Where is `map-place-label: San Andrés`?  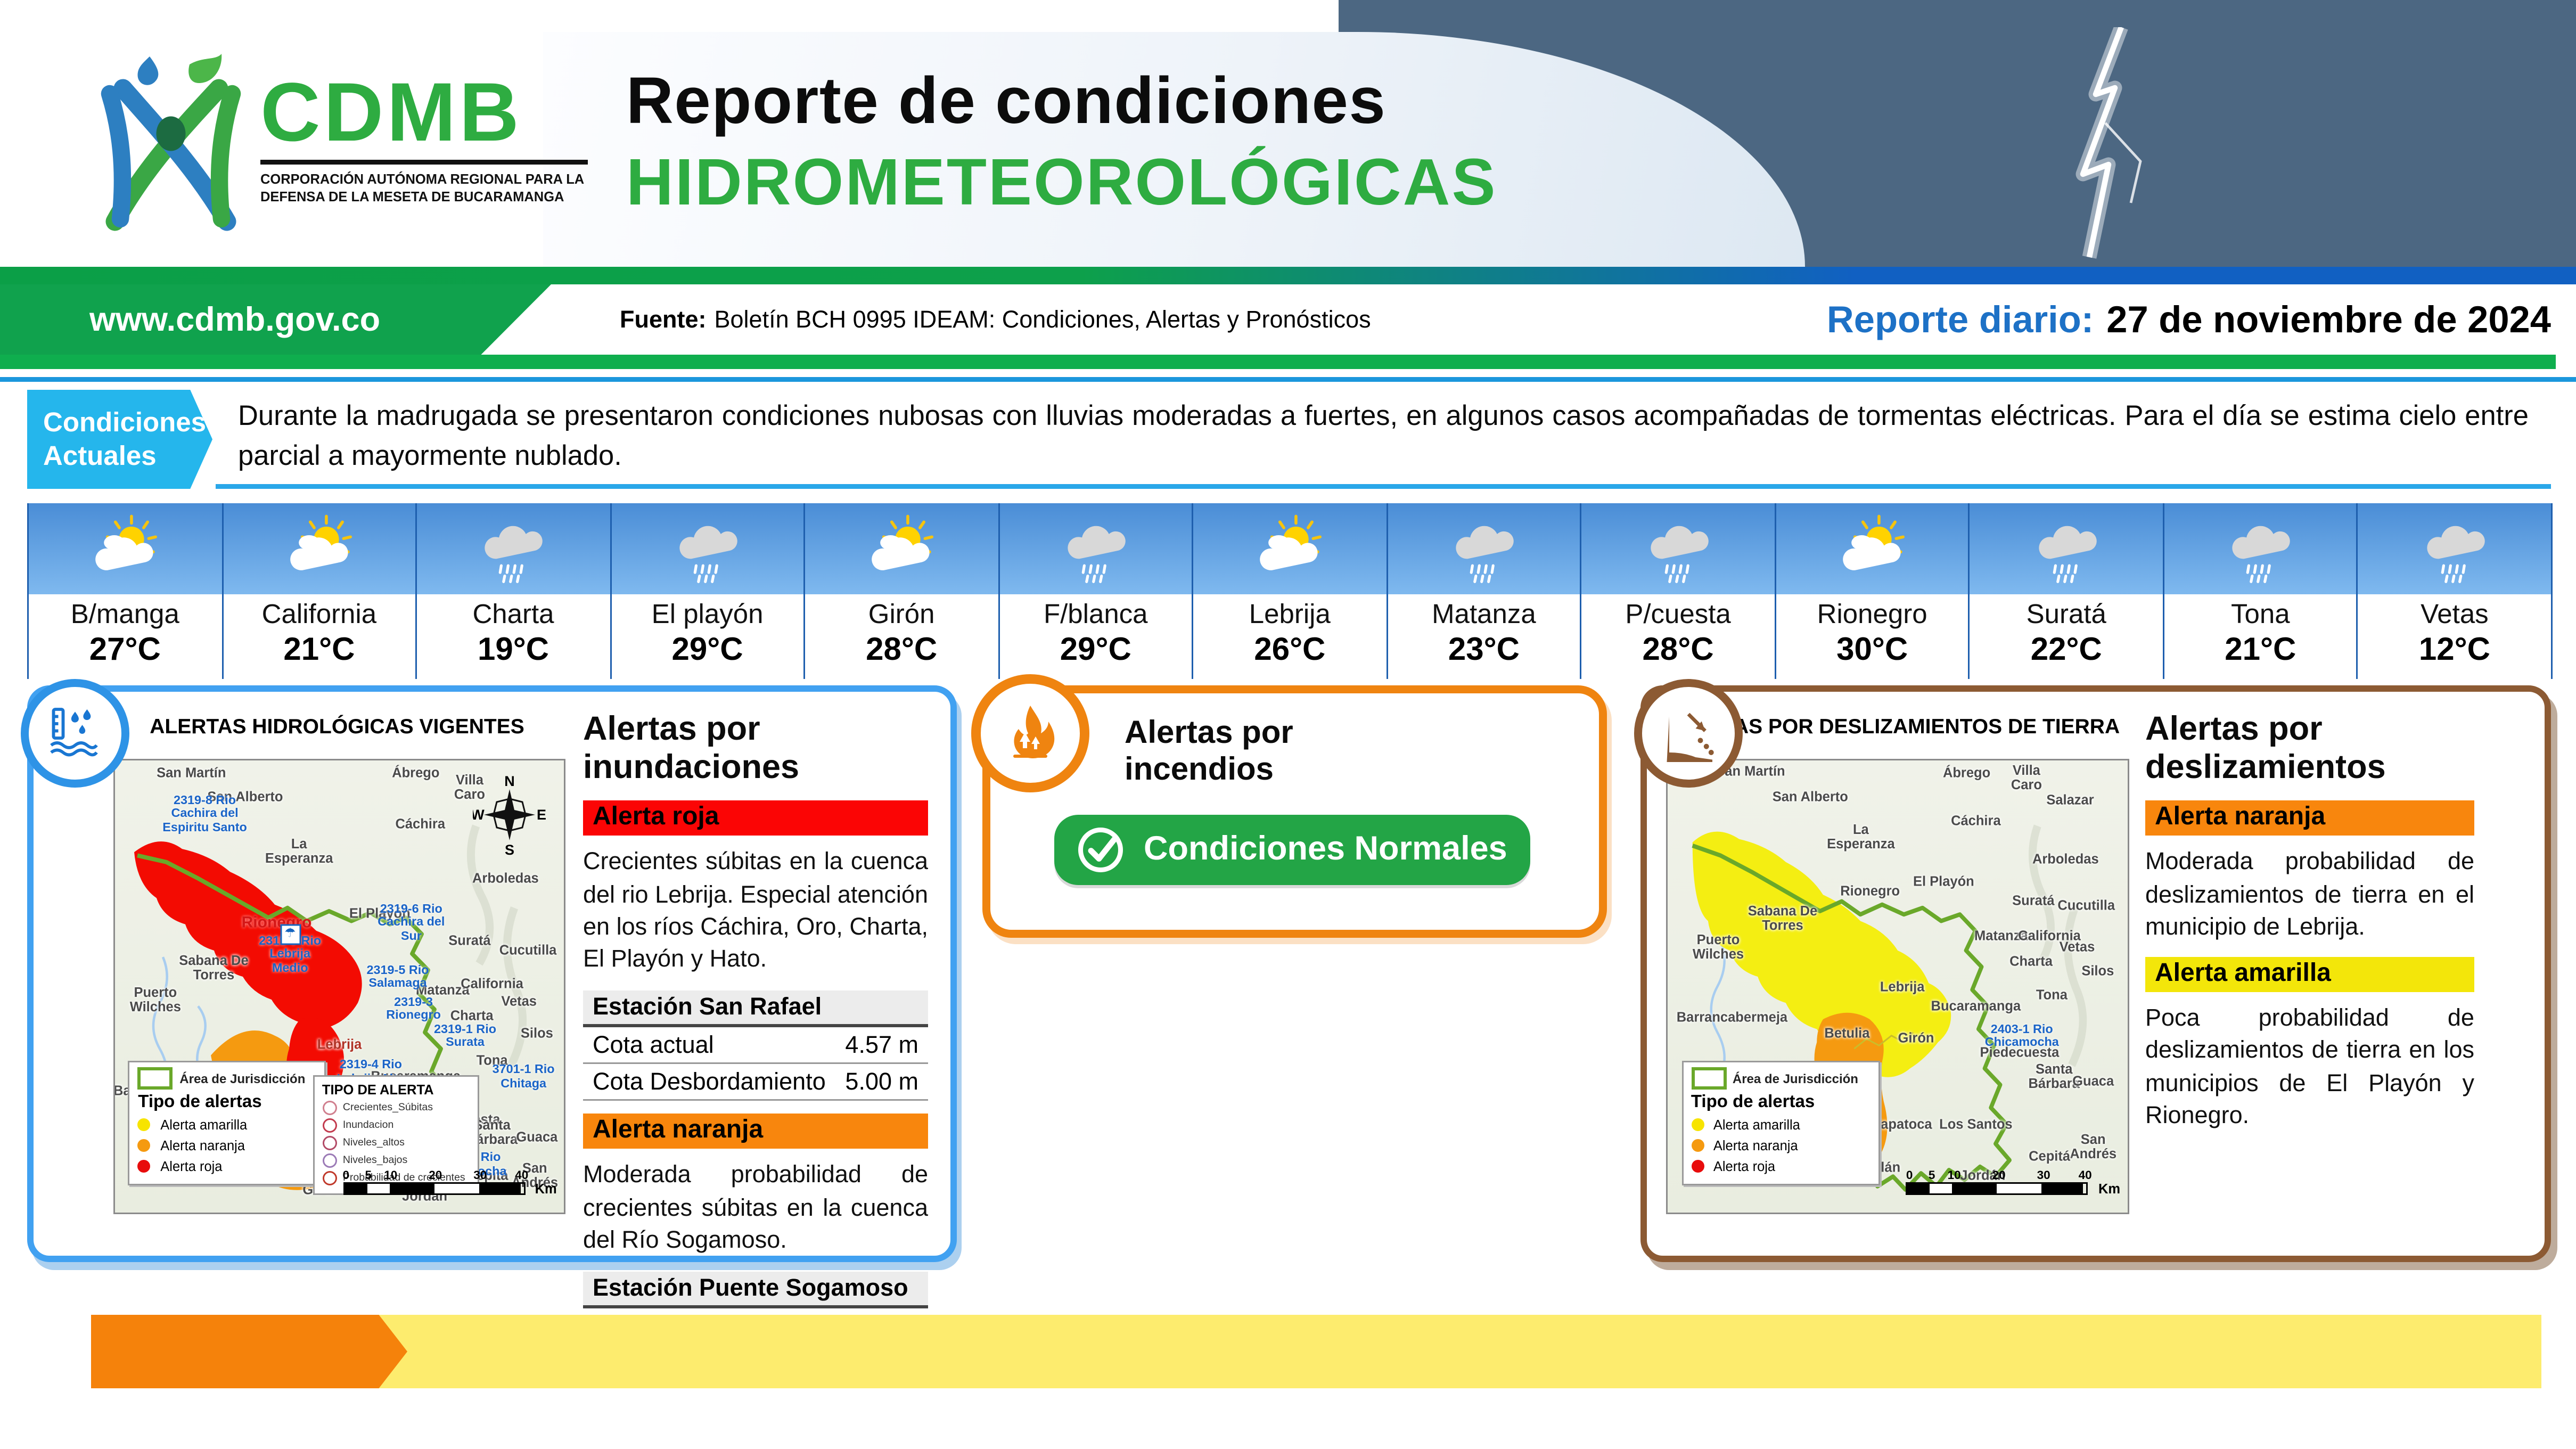
map-place-label: San Andrés is located at coordinates (2093, 1146).